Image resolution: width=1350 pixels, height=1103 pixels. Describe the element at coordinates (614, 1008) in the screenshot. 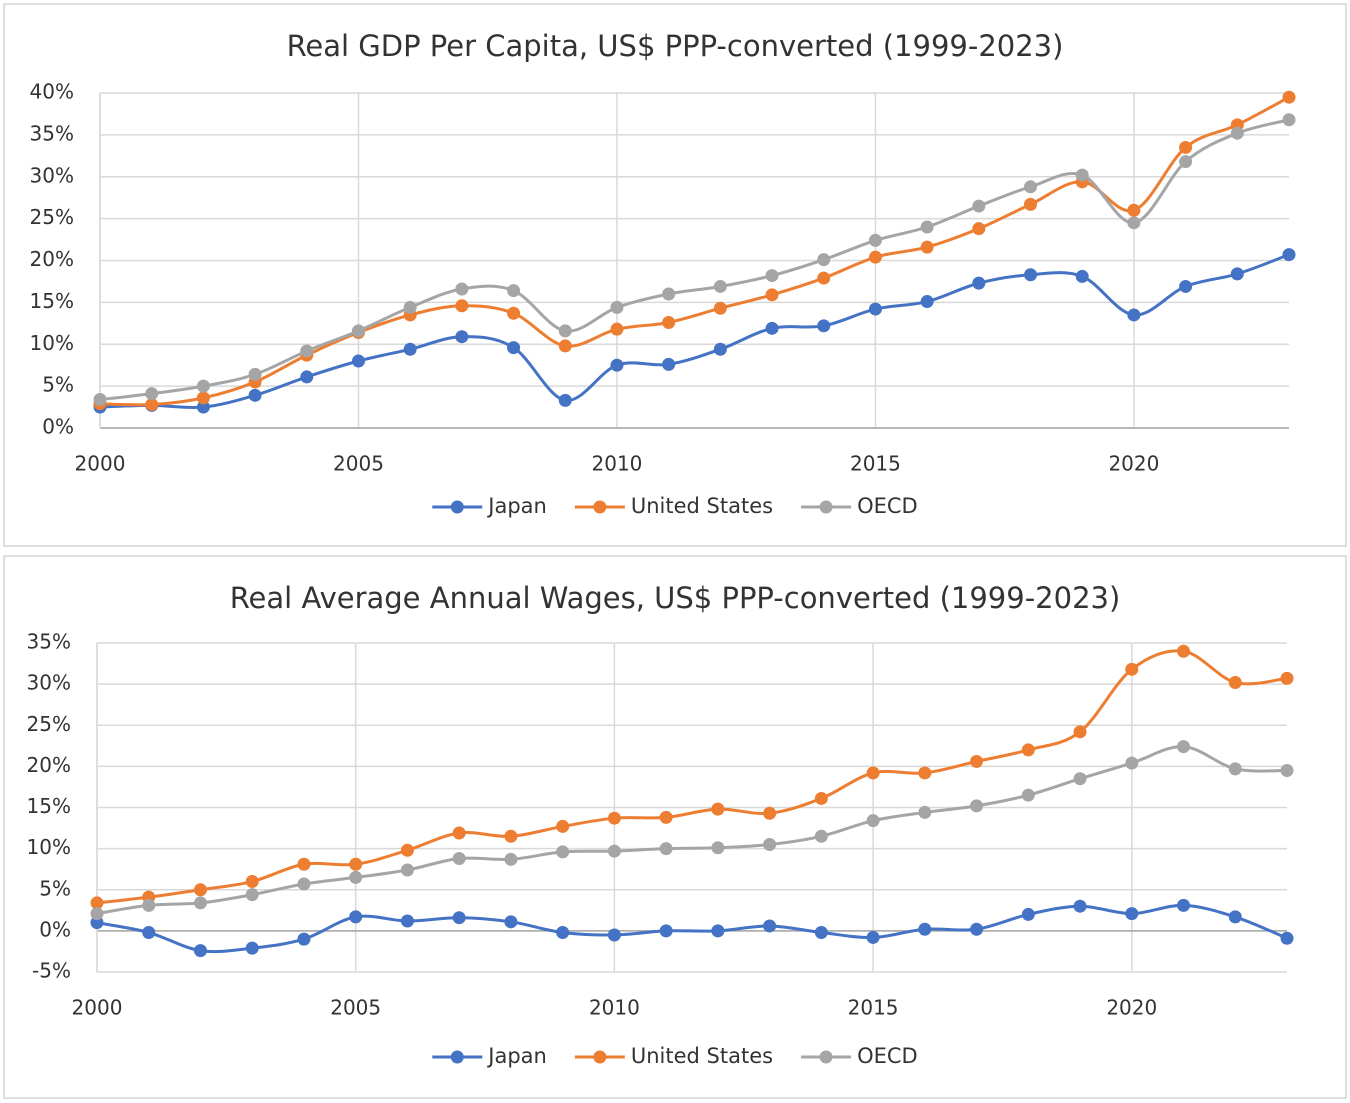

I see `x-tick-label: 2010` at that location.